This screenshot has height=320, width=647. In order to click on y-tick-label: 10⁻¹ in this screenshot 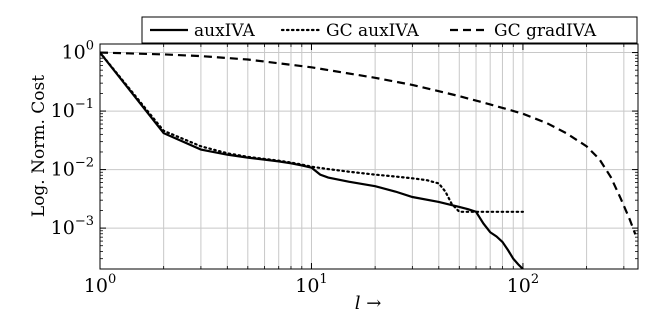, I will do `click(72, 109)`.